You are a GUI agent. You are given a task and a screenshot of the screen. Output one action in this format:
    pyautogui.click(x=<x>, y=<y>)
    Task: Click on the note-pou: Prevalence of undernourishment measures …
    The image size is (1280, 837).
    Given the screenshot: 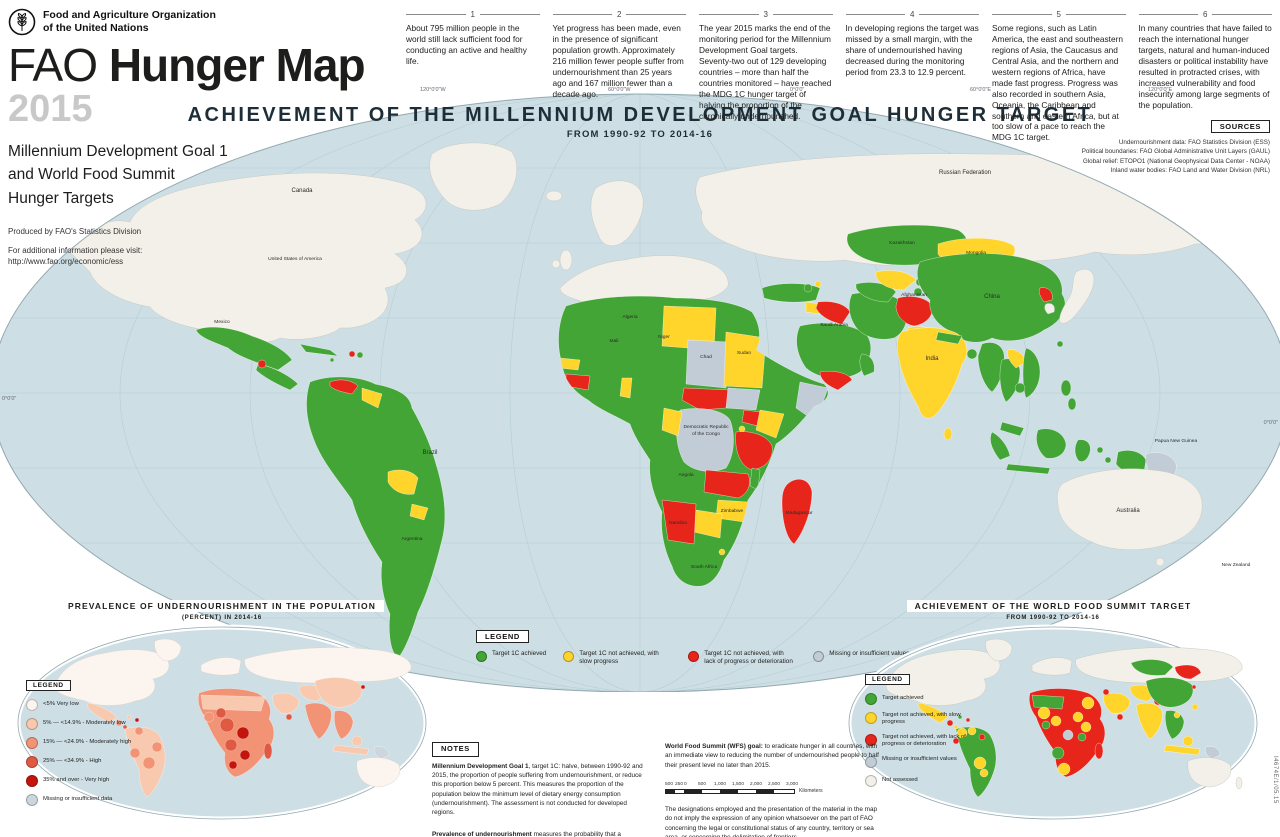 What is the action you would take?
    pyautogui.click(x=526, y=833)
    